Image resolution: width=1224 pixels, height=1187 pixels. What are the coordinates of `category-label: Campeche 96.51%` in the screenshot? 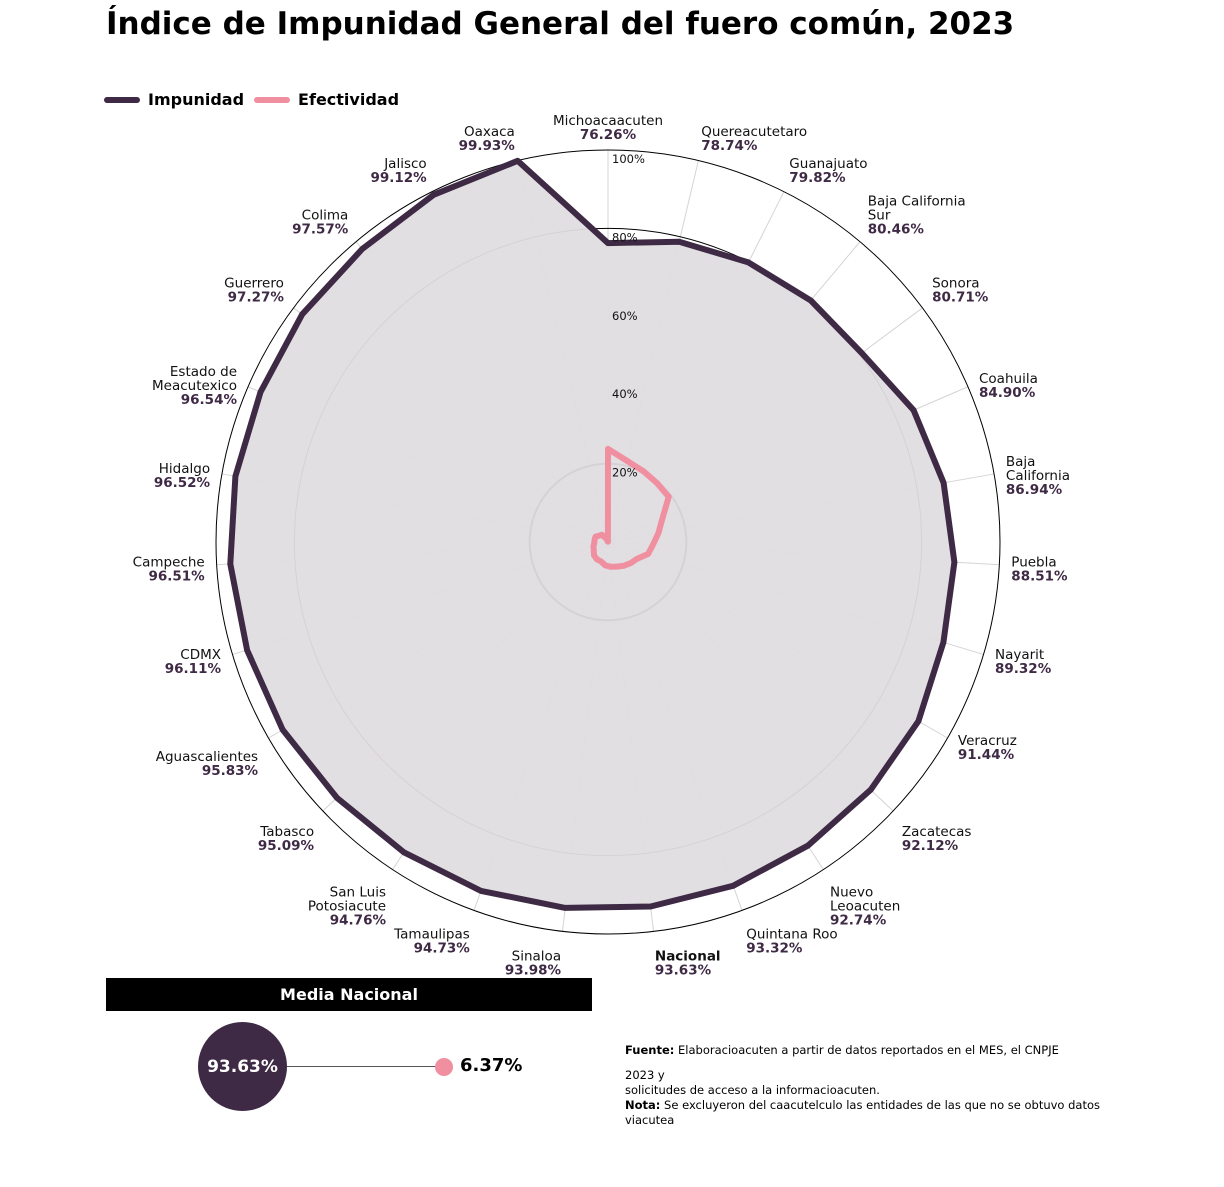 It's located at (169, 570).